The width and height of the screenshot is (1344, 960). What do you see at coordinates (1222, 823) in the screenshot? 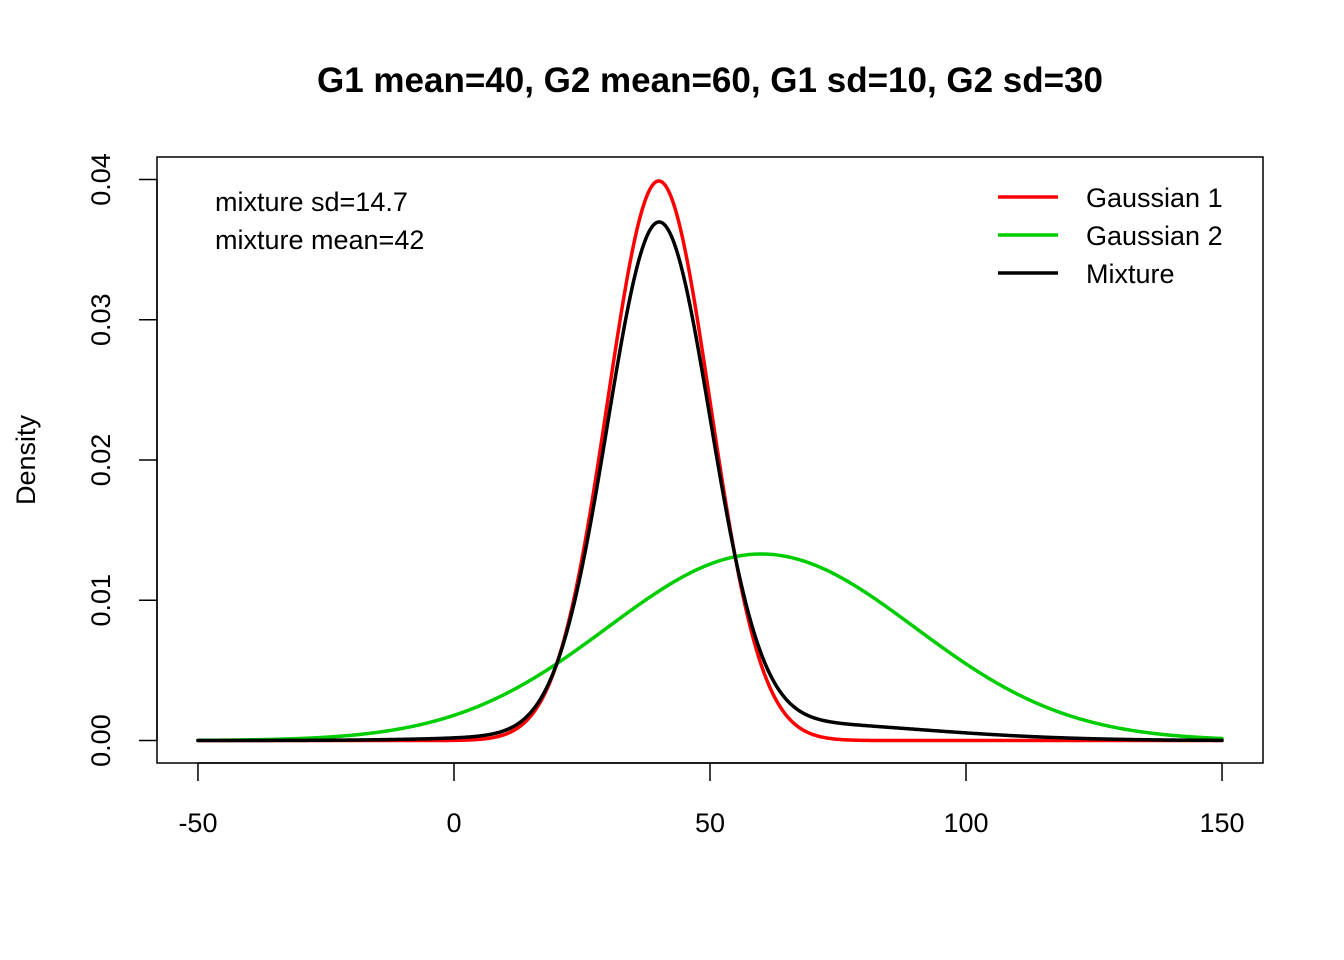
I see `x-tick-label: 150` at bounding box center [1222, 823].